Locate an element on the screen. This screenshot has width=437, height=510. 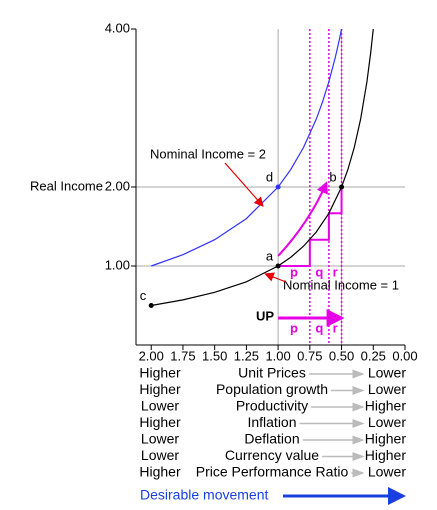
move-arrow is located at coordinates (302, 219).